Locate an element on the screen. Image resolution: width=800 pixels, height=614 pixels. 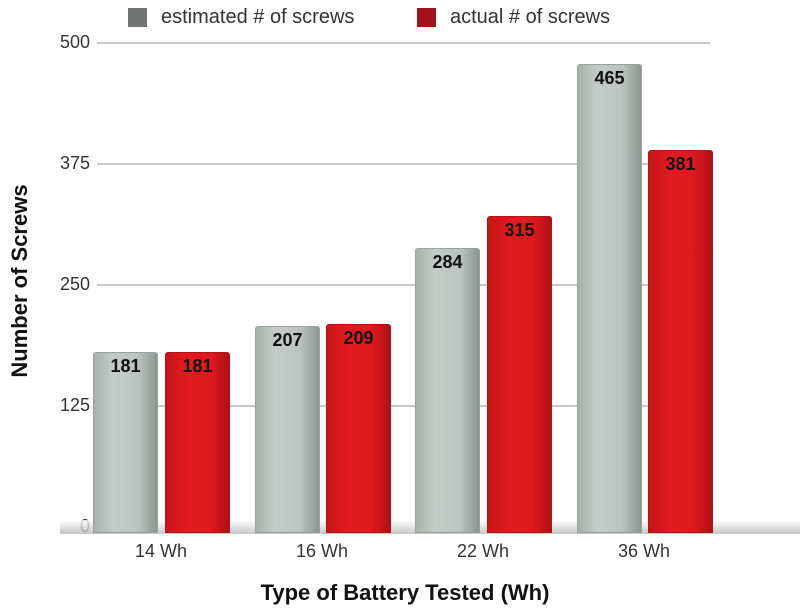
legend-item-actual: actual # of screws is located at coordinates (513, 17).